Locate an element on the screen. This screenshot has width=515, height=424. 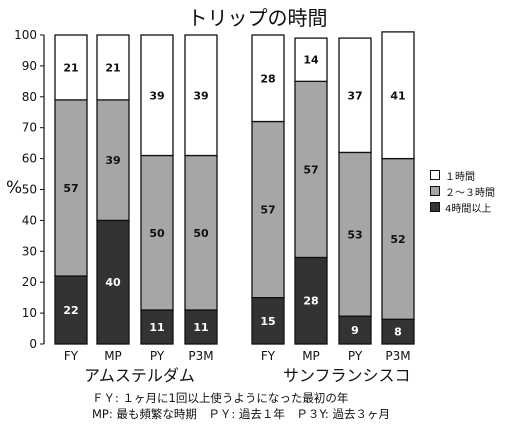
bar-value-label-1-0: 40 is located at coordinates (113, 282).